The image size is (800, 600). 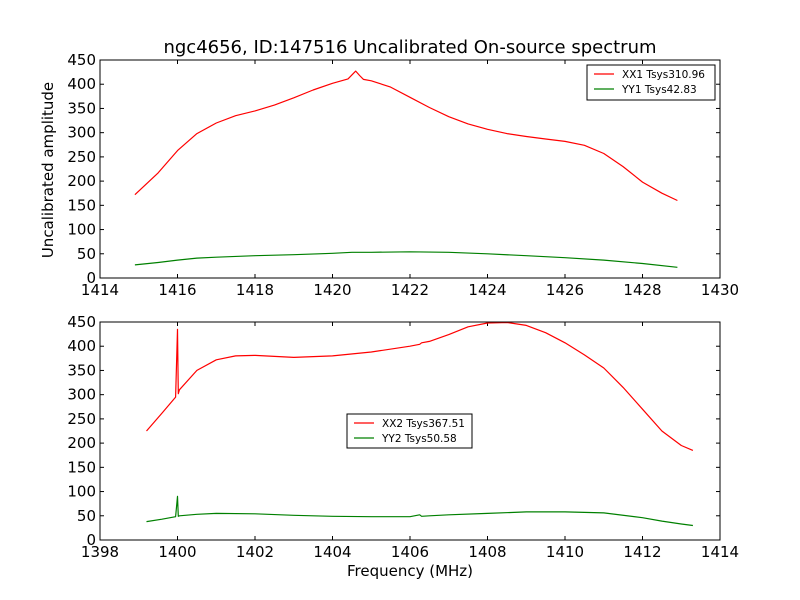 I want to click on top-x-tick-label: 1414, so click(x=100, y=290).